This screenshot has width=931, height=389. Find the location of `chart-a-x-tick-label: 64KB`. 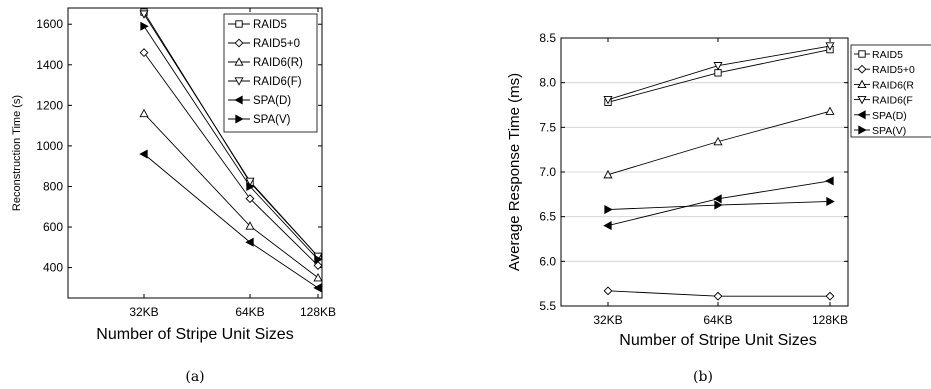

chart-a-x-tick-label: 64KB is located at coordinates (249, 312).